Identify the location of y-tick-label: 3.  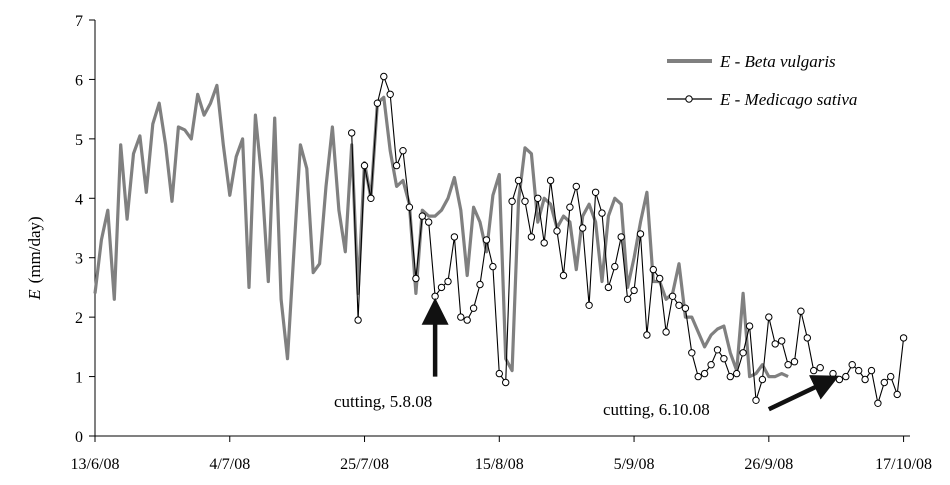
(79, 259).